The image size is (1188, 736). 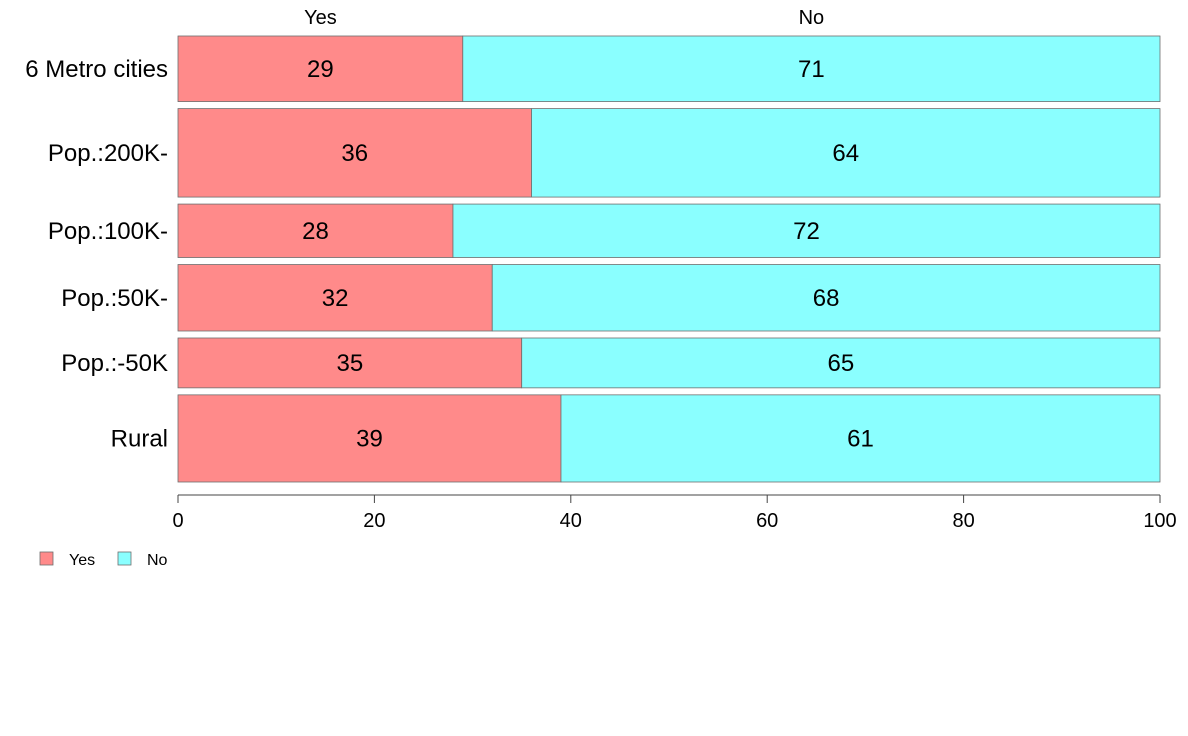 I want to click on legend-swatch-yes, so click(x=46, y=558).